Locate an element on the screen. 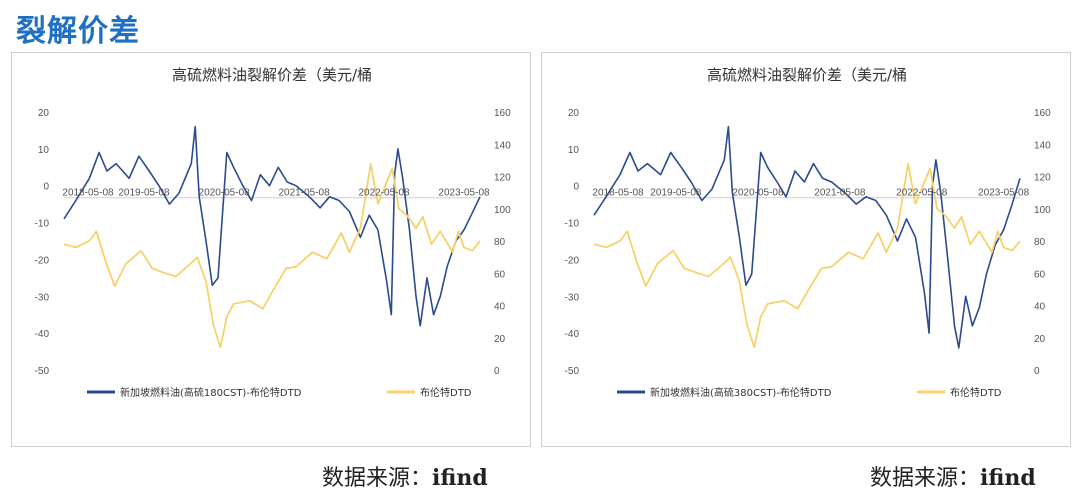 The image size is (1080, 497). source-note-right: 数据来源：ifind is located at coordinates (953, 476).